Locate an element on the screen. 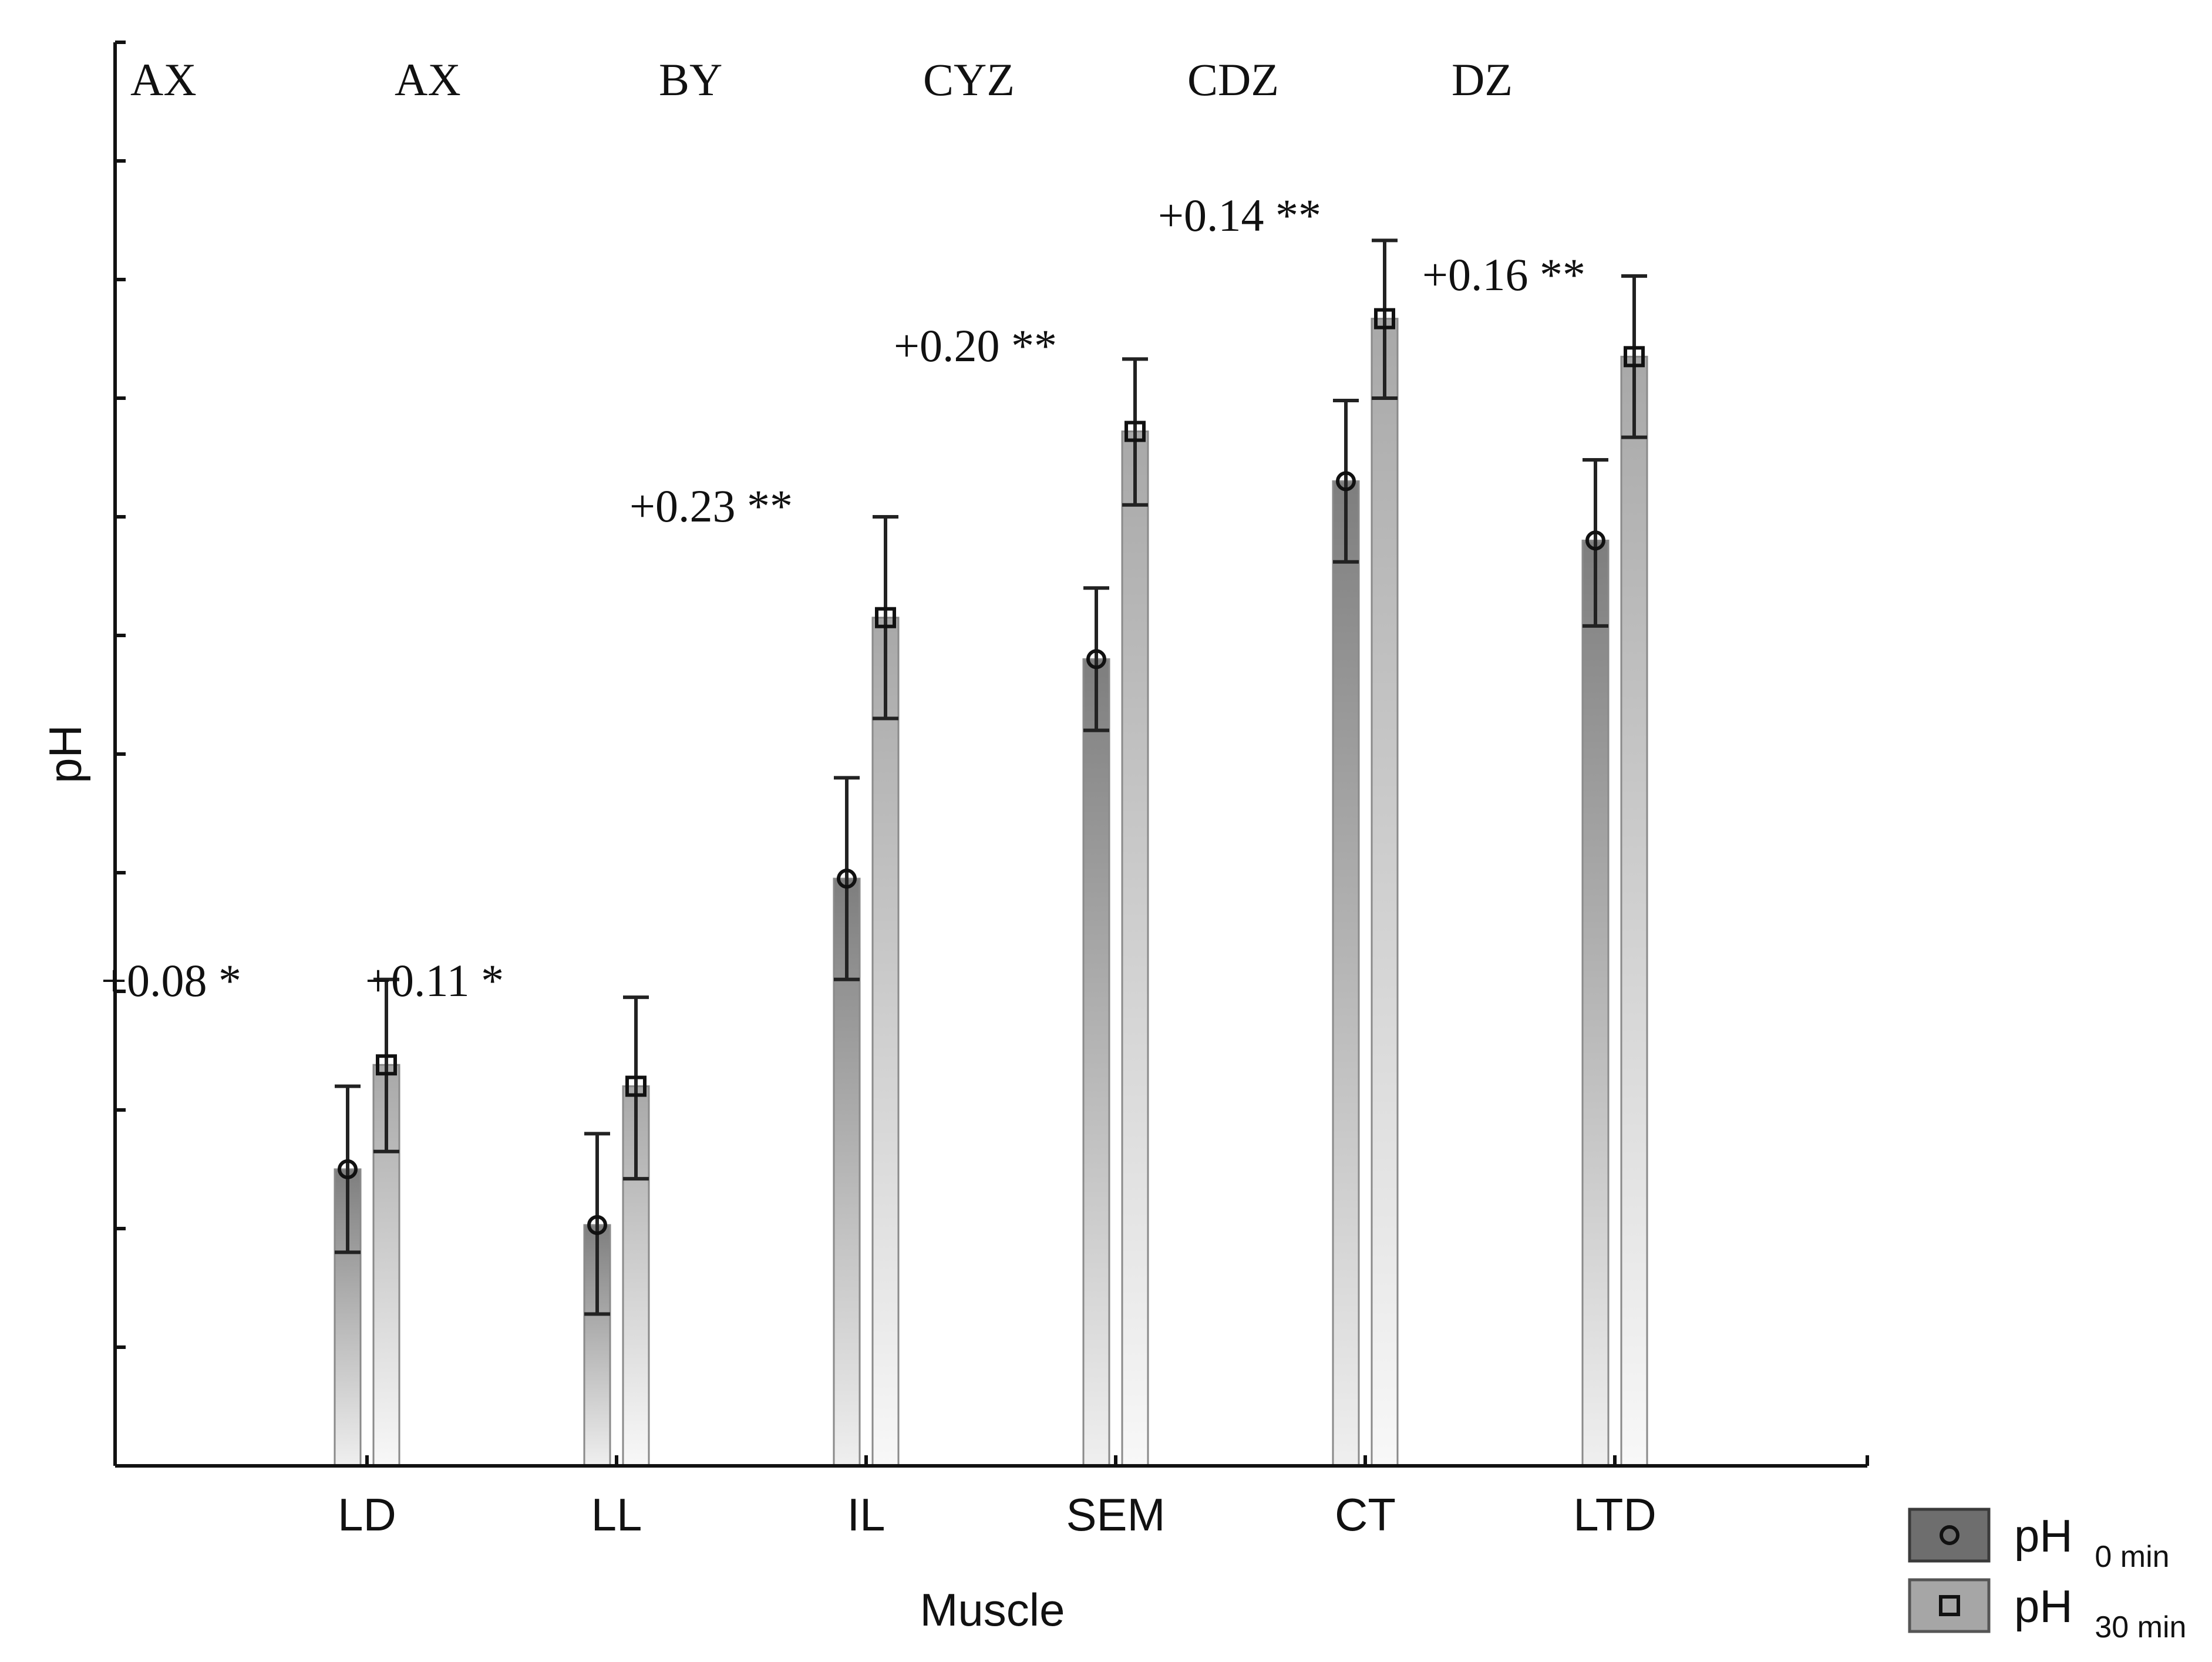  point-ld-0min is located at coordinates (348, 1169).